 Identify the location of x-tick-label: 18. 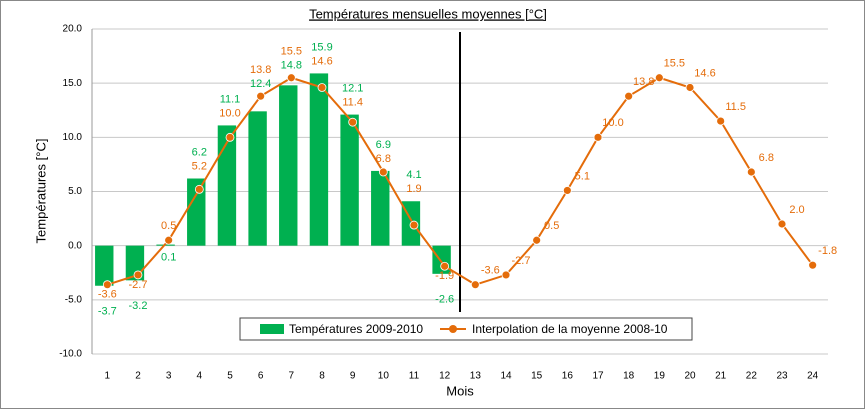
(629, 376).